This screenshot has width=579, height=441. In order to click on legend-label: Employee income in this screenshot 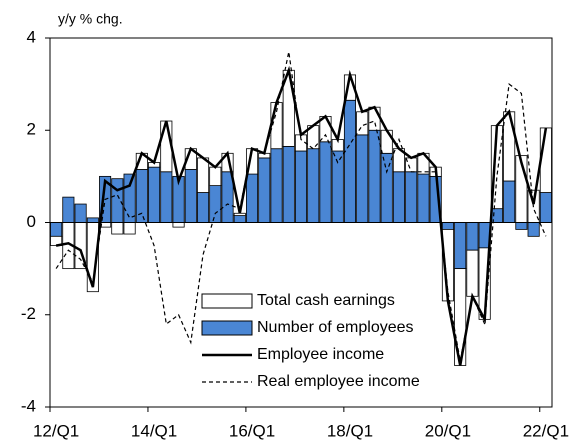, I will do `click(320, 354)`.